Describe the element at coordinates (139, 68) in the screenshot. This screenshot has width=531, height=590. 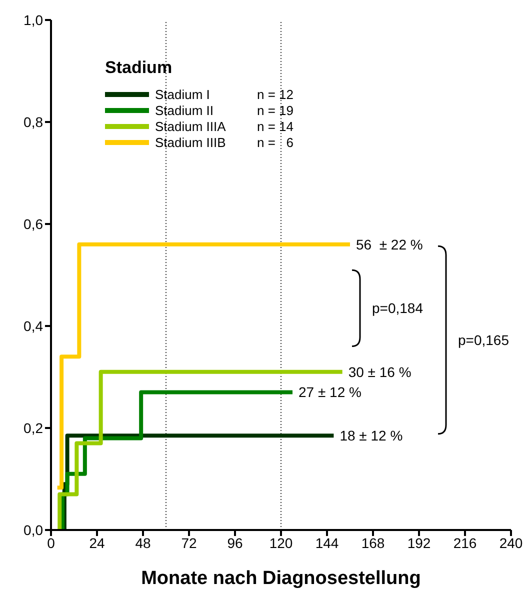
I see `legend-title: Stadium` at that location.